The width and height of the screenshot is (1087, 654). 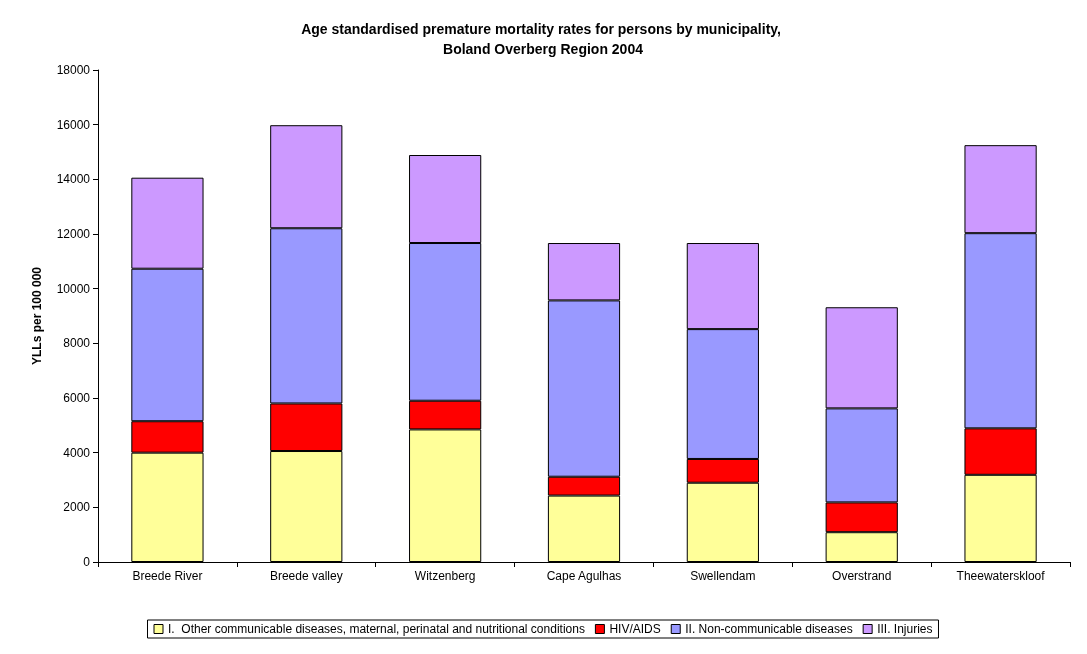 What do you see at coordinates (77, 398) in the screenshot?
I see `y-tick-label: 6000` at bounding box center [77, 398].